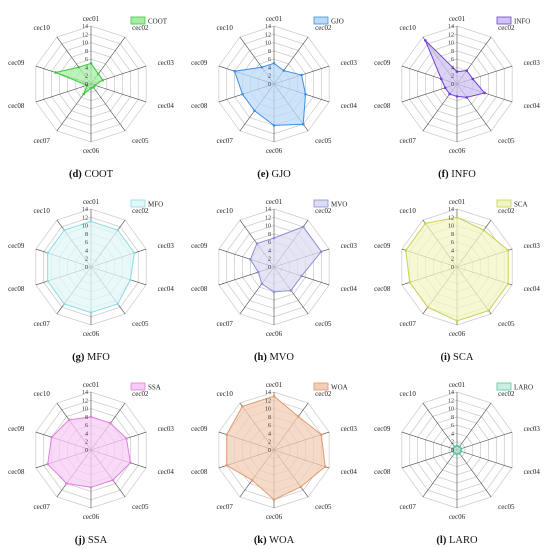 The height and width of the screenshot is (549, 550). Describe the element at coordinates (97, 357) in the screenshot. I see `panel-name: MFO` at that location.